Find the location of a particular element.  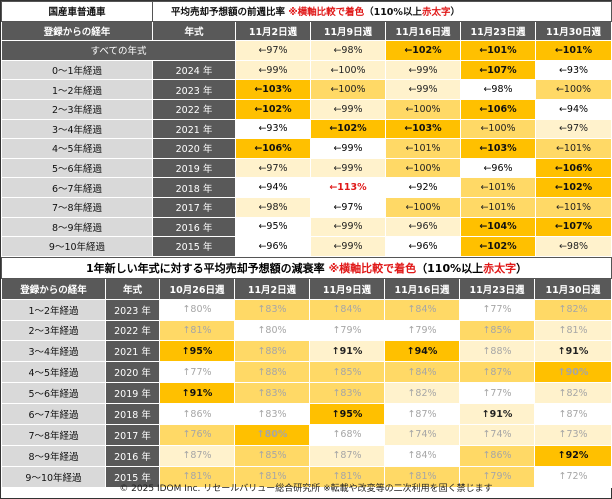

decay-cell: ↑88% is located at coordinates (272, 351).